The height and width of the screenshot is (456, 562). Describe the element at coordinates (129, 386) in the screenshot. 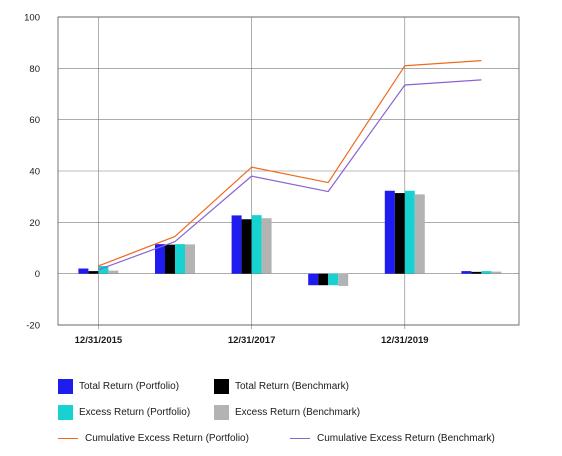

I see `legend-label-total-return-portfolio: Total Return (Portfolio)` at that location.